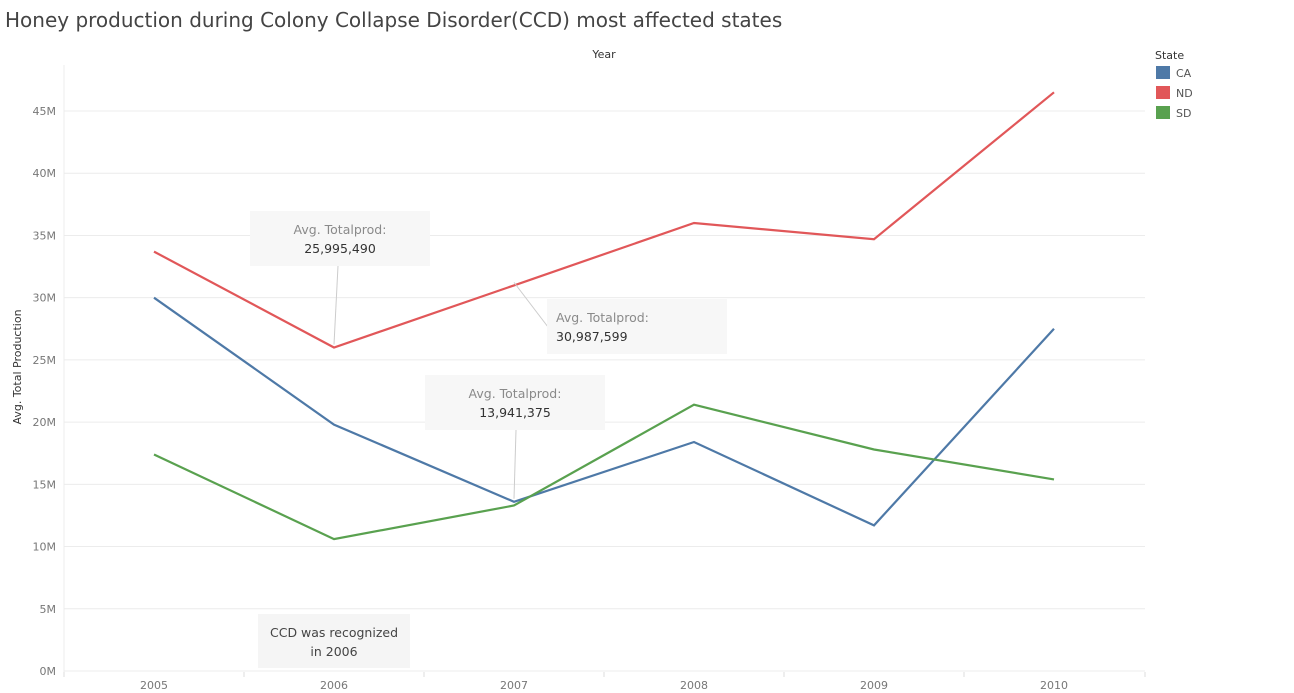 This screenshot has height=693, width=1294. Describe the element at coordinates (514, 685) in the screenshot. I see `x-tick-label: 2007` at that location.